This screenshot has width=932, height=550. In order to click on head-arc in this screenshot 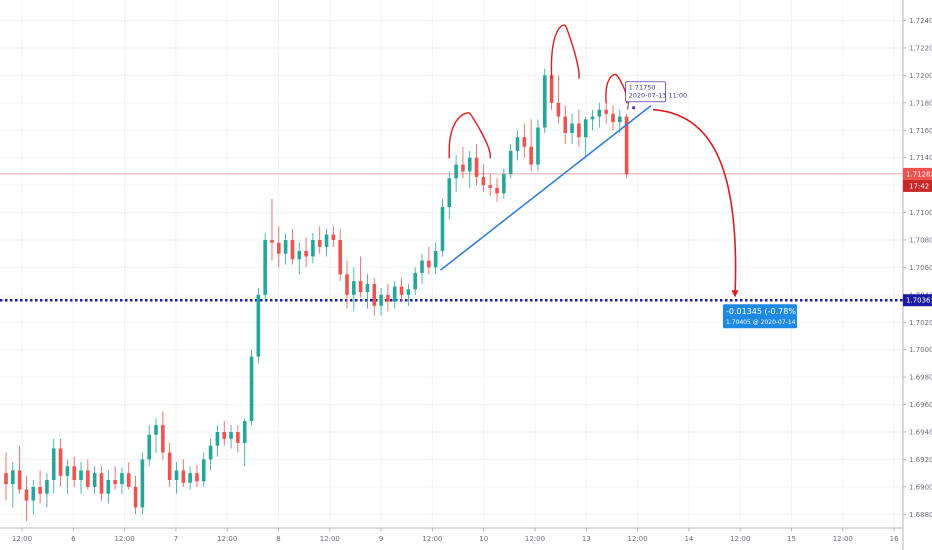, I will do `click(565, 51)`.